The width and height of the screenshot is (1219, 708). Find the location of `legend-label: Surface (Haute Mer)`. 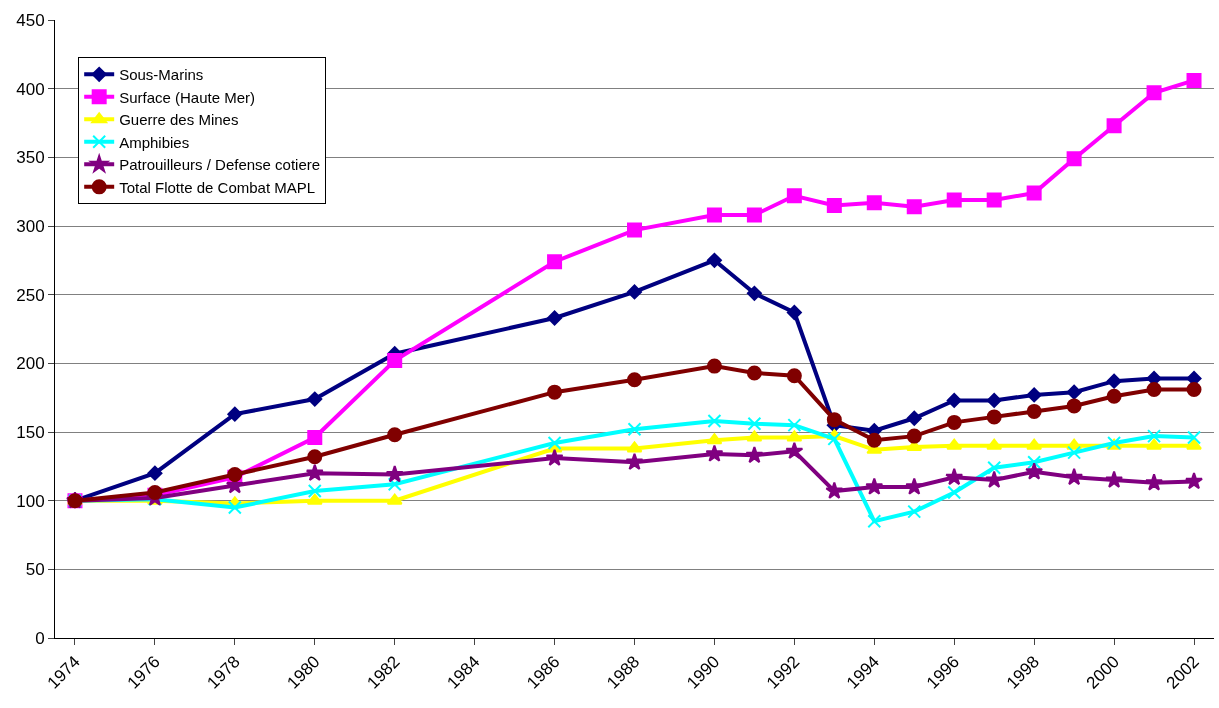

legend-label: Surface (Haute Mer) is located at coordinates (187, 97).